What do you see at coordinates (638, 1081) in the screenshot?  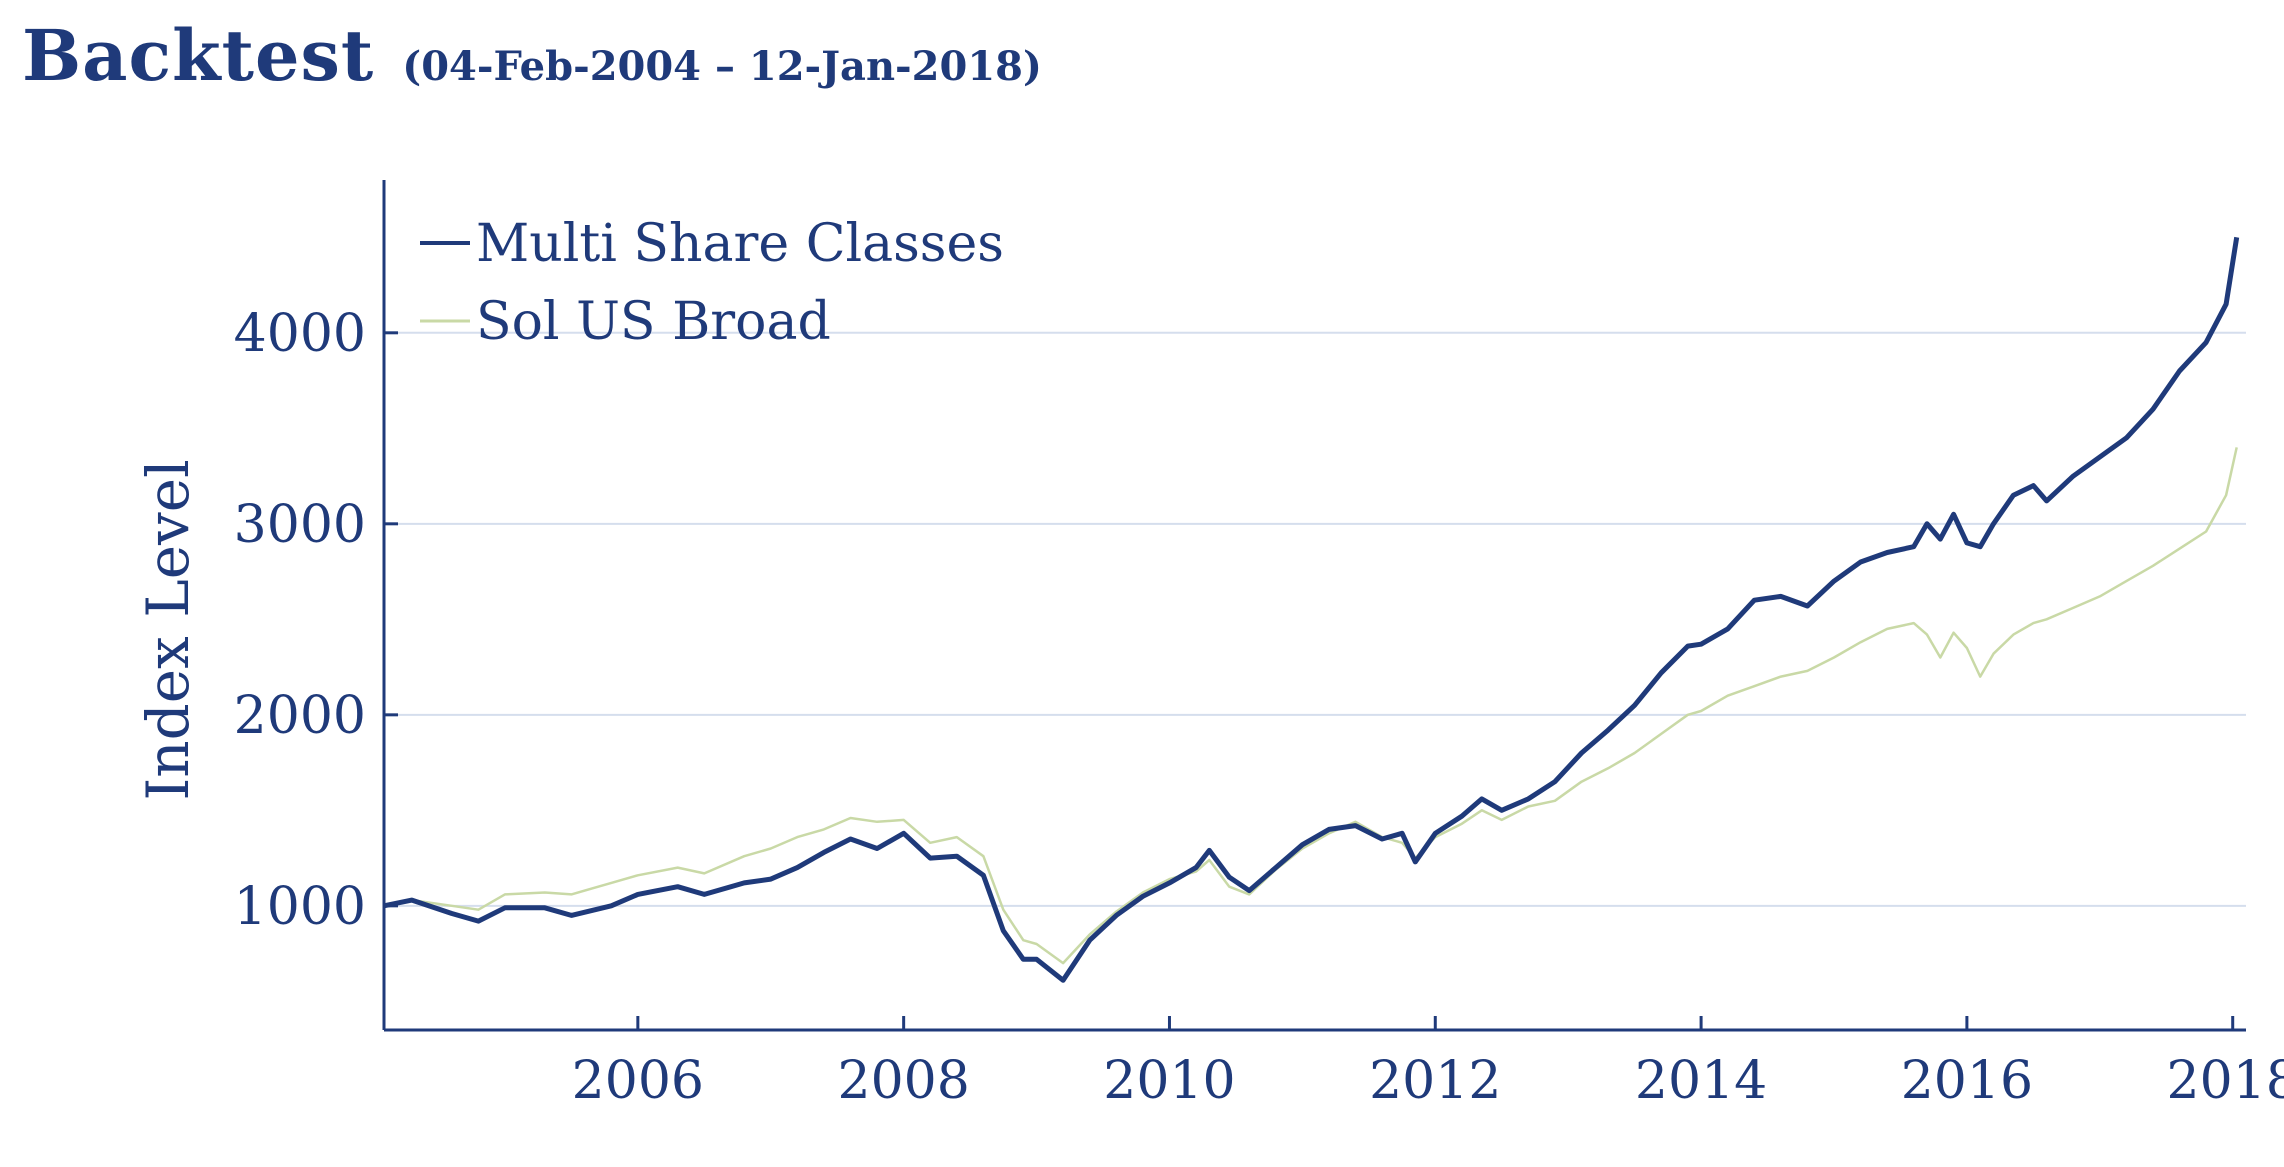 I see `x-tick-label-2006: 2006` at bounding box center [638, 1081].